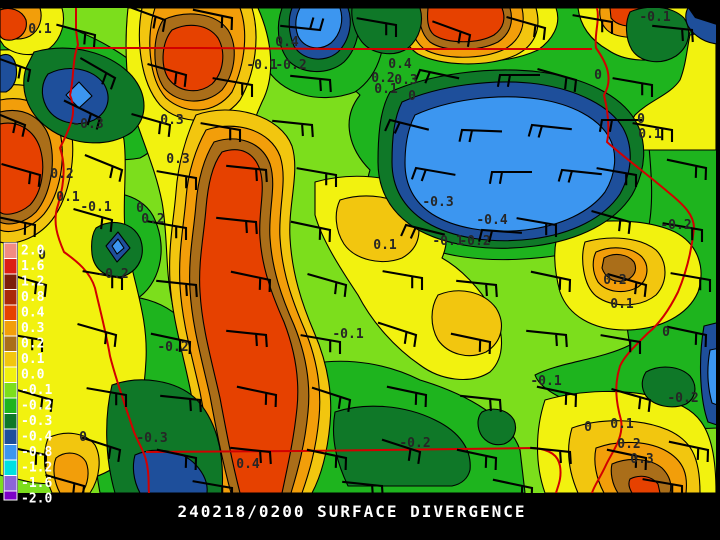 Image resolution: width=720 pixels, height=540 pixels. I want to click on frame-top, so click(360, 4).